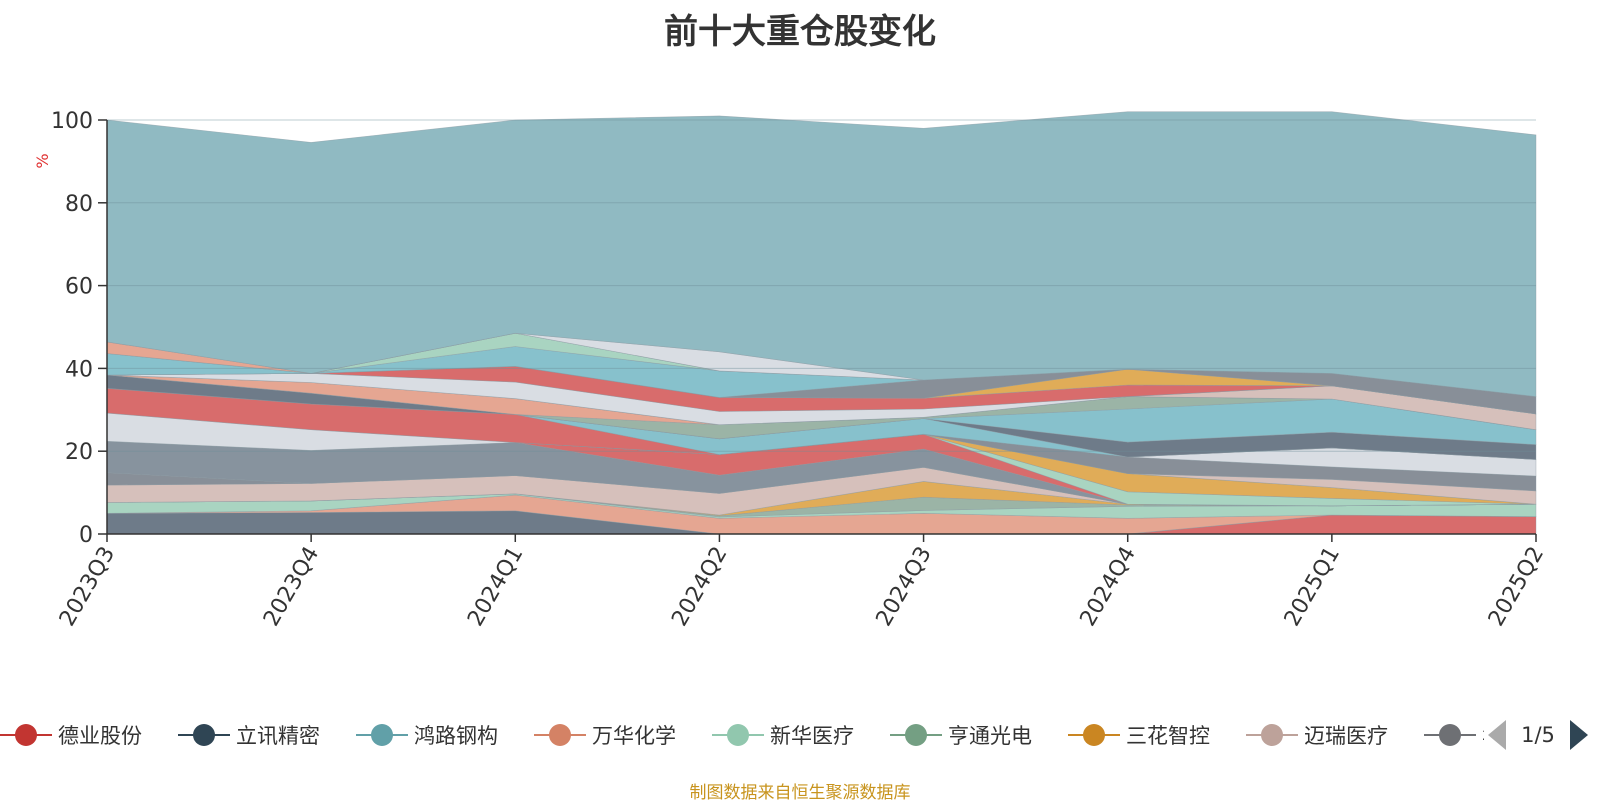  I want to click on legend-viewport: 德业股份 立讯精密 鸿路钢构 万华化学 新华医疗 亨通光电 三花智控 迈瑞医疗 华, so click(742, 735).